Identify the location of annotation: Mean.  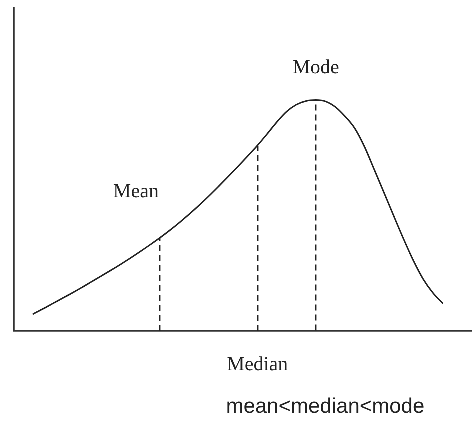
(136, 191).